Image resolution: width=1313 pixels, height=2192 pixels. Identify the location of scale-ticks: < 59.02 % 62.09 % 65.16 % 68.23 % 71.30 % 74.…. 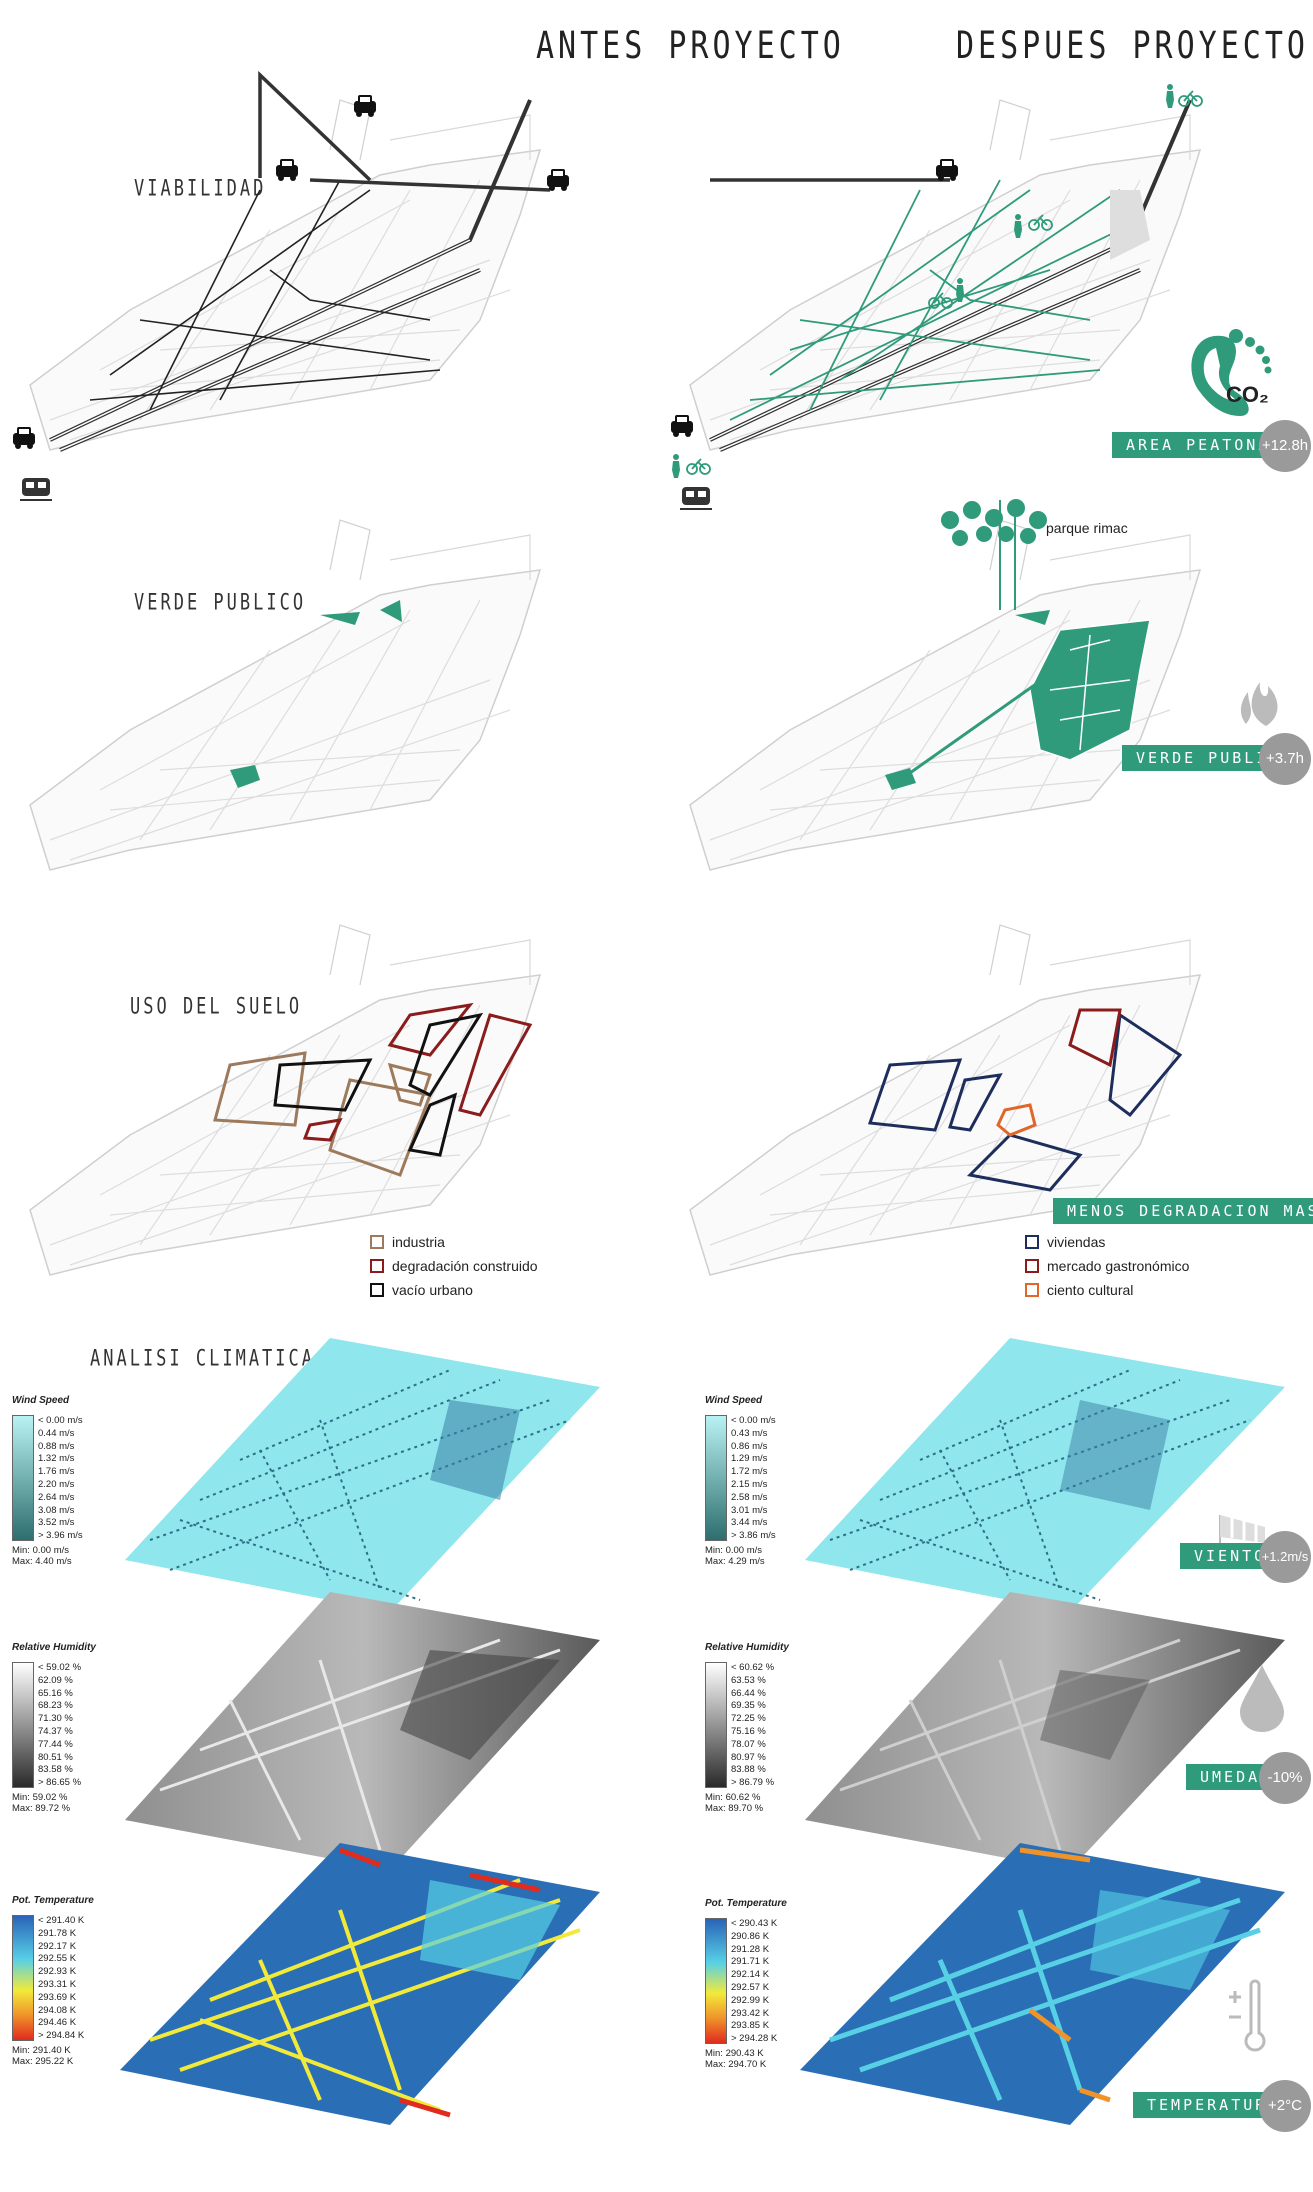
(60, 1725).